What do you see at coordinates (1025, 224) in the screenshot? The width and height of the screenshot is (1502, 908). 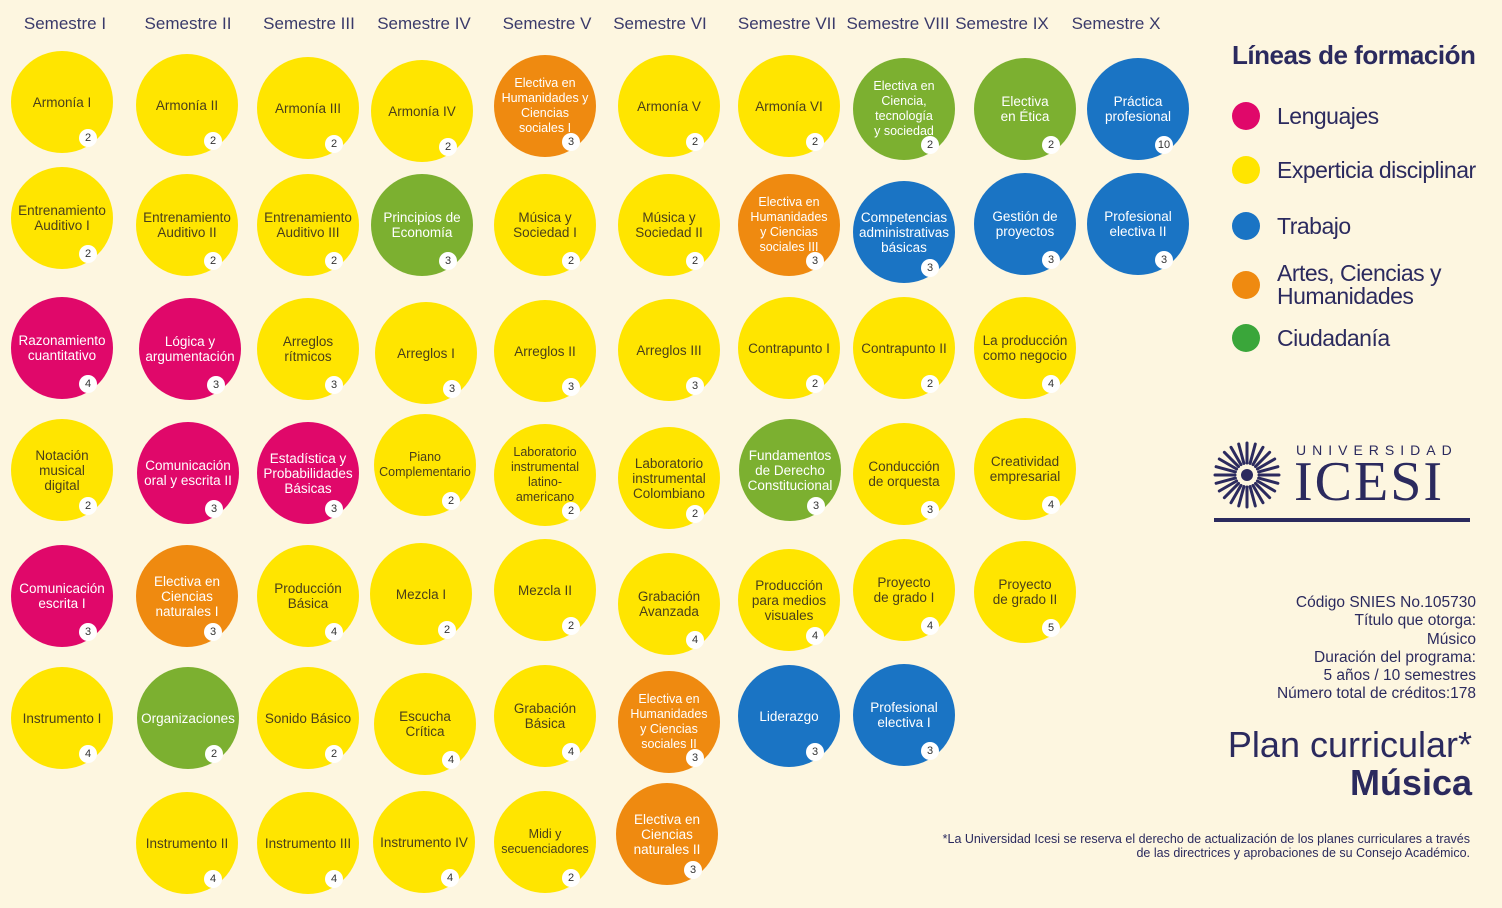 I see `course-circle: Gestión de proyectos 3` at bounding box center [1025, 224].